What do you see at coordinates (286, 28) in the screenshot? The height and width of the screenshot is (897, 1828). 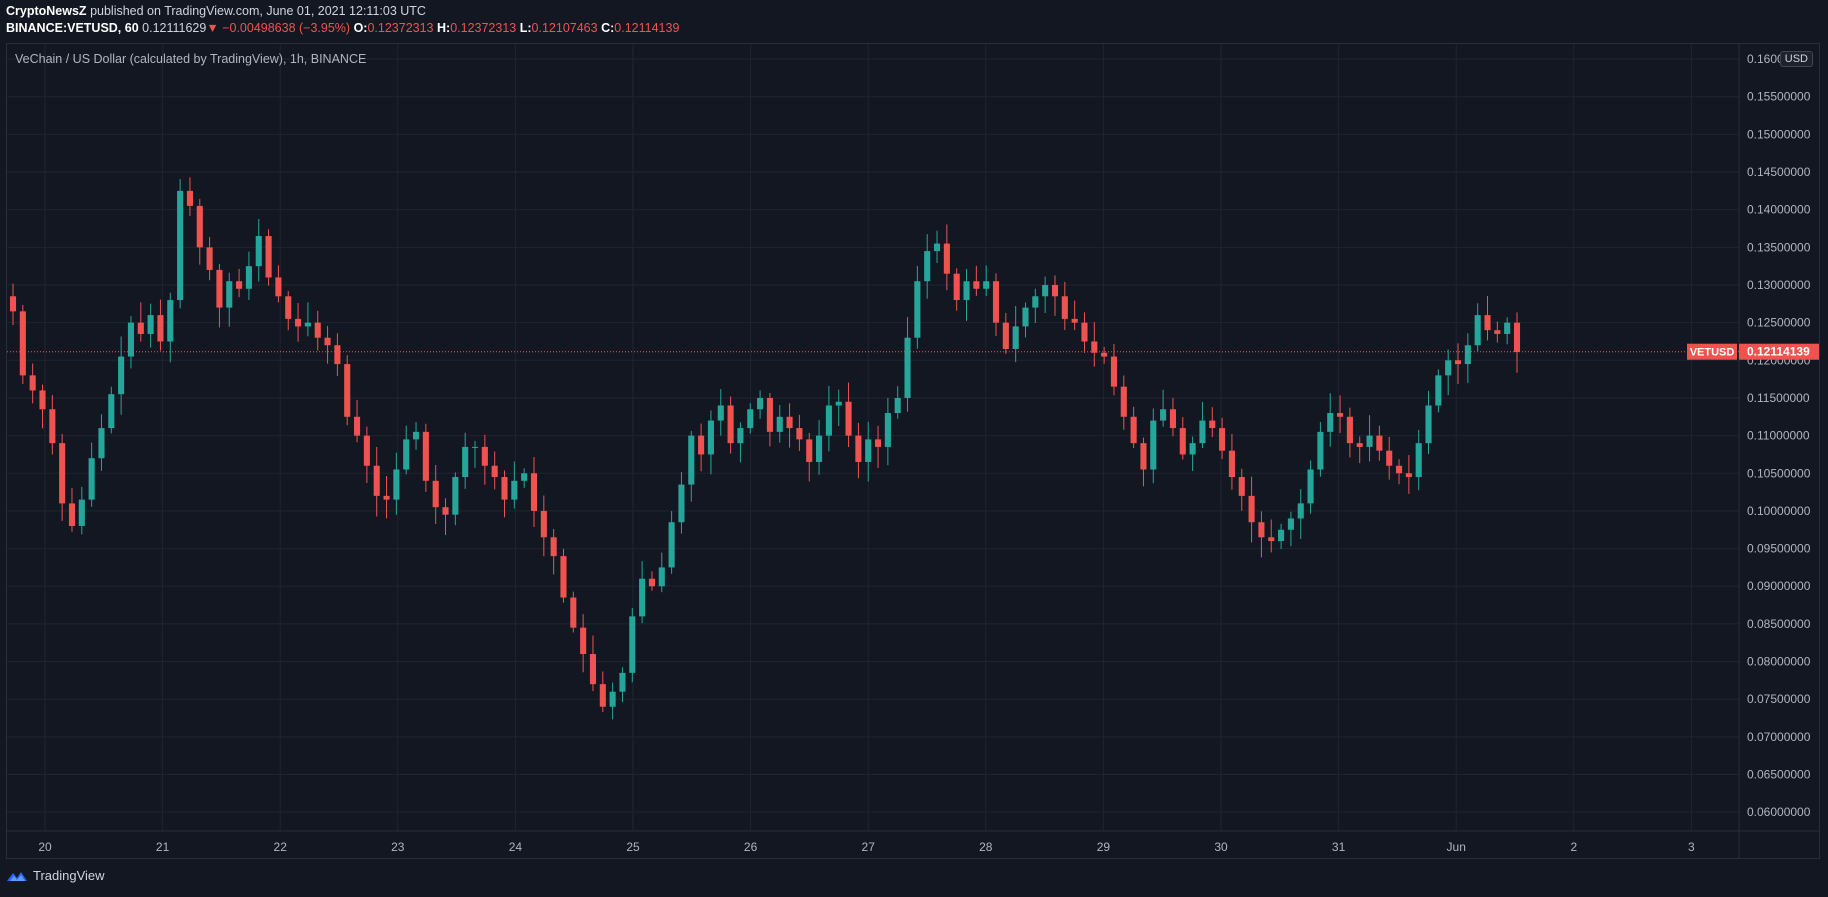 I see `price-change: −0.00498638 (−3.95%)` at bounding box center [286, 28].